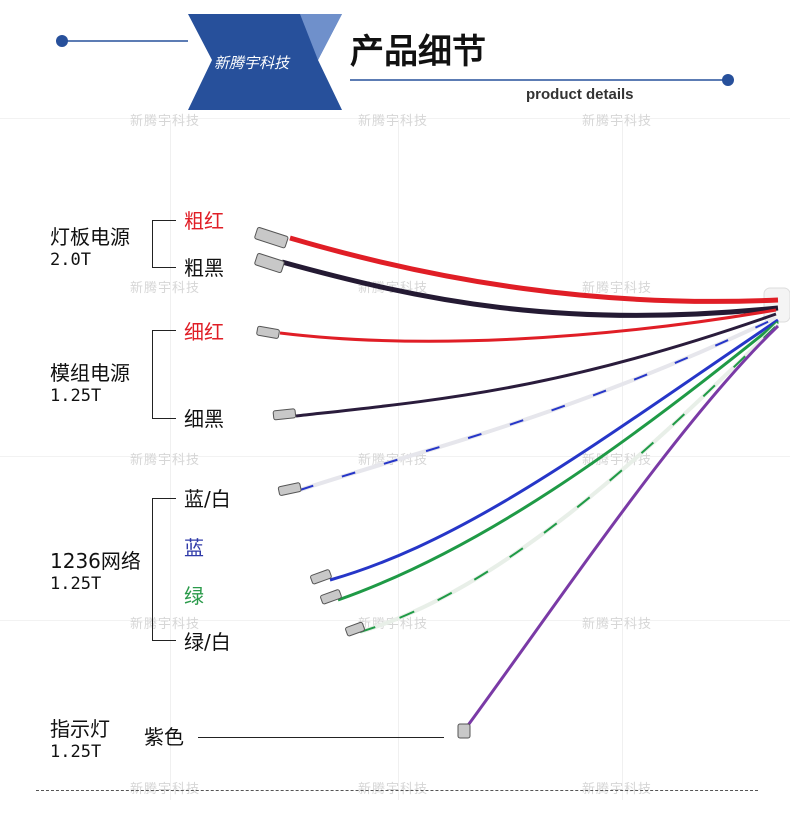  I want to click on wire-label-thin-black: 细黑, so click(204, 419).